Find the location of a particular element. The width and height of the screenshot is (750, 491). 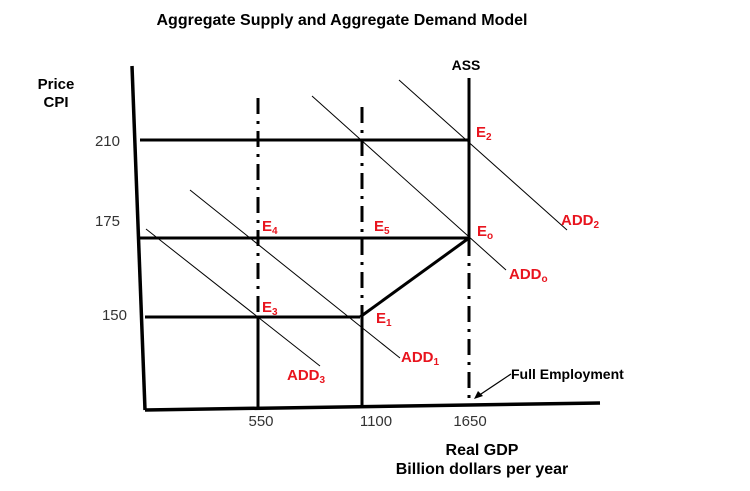

equilibrium-label-e0: Eo is located at coordinates (485, 232).